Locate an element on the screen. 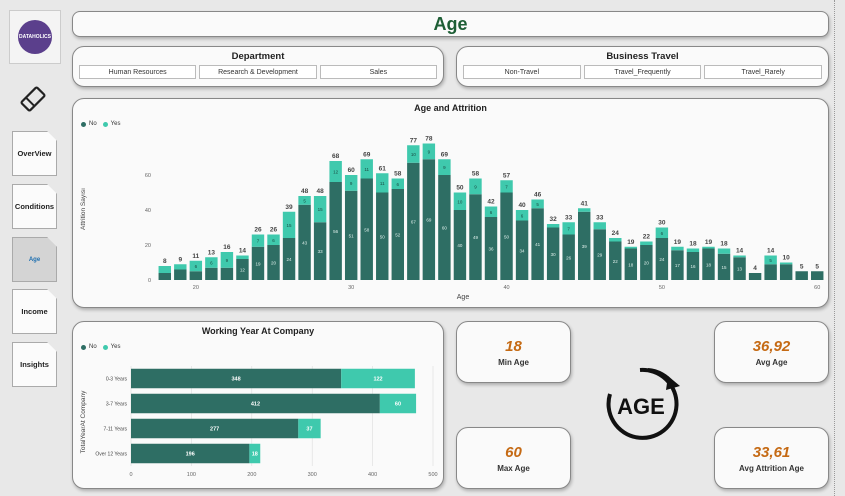  kpi-avg-attrition-age-value: 33,61 is located at coordinates (771, 452).